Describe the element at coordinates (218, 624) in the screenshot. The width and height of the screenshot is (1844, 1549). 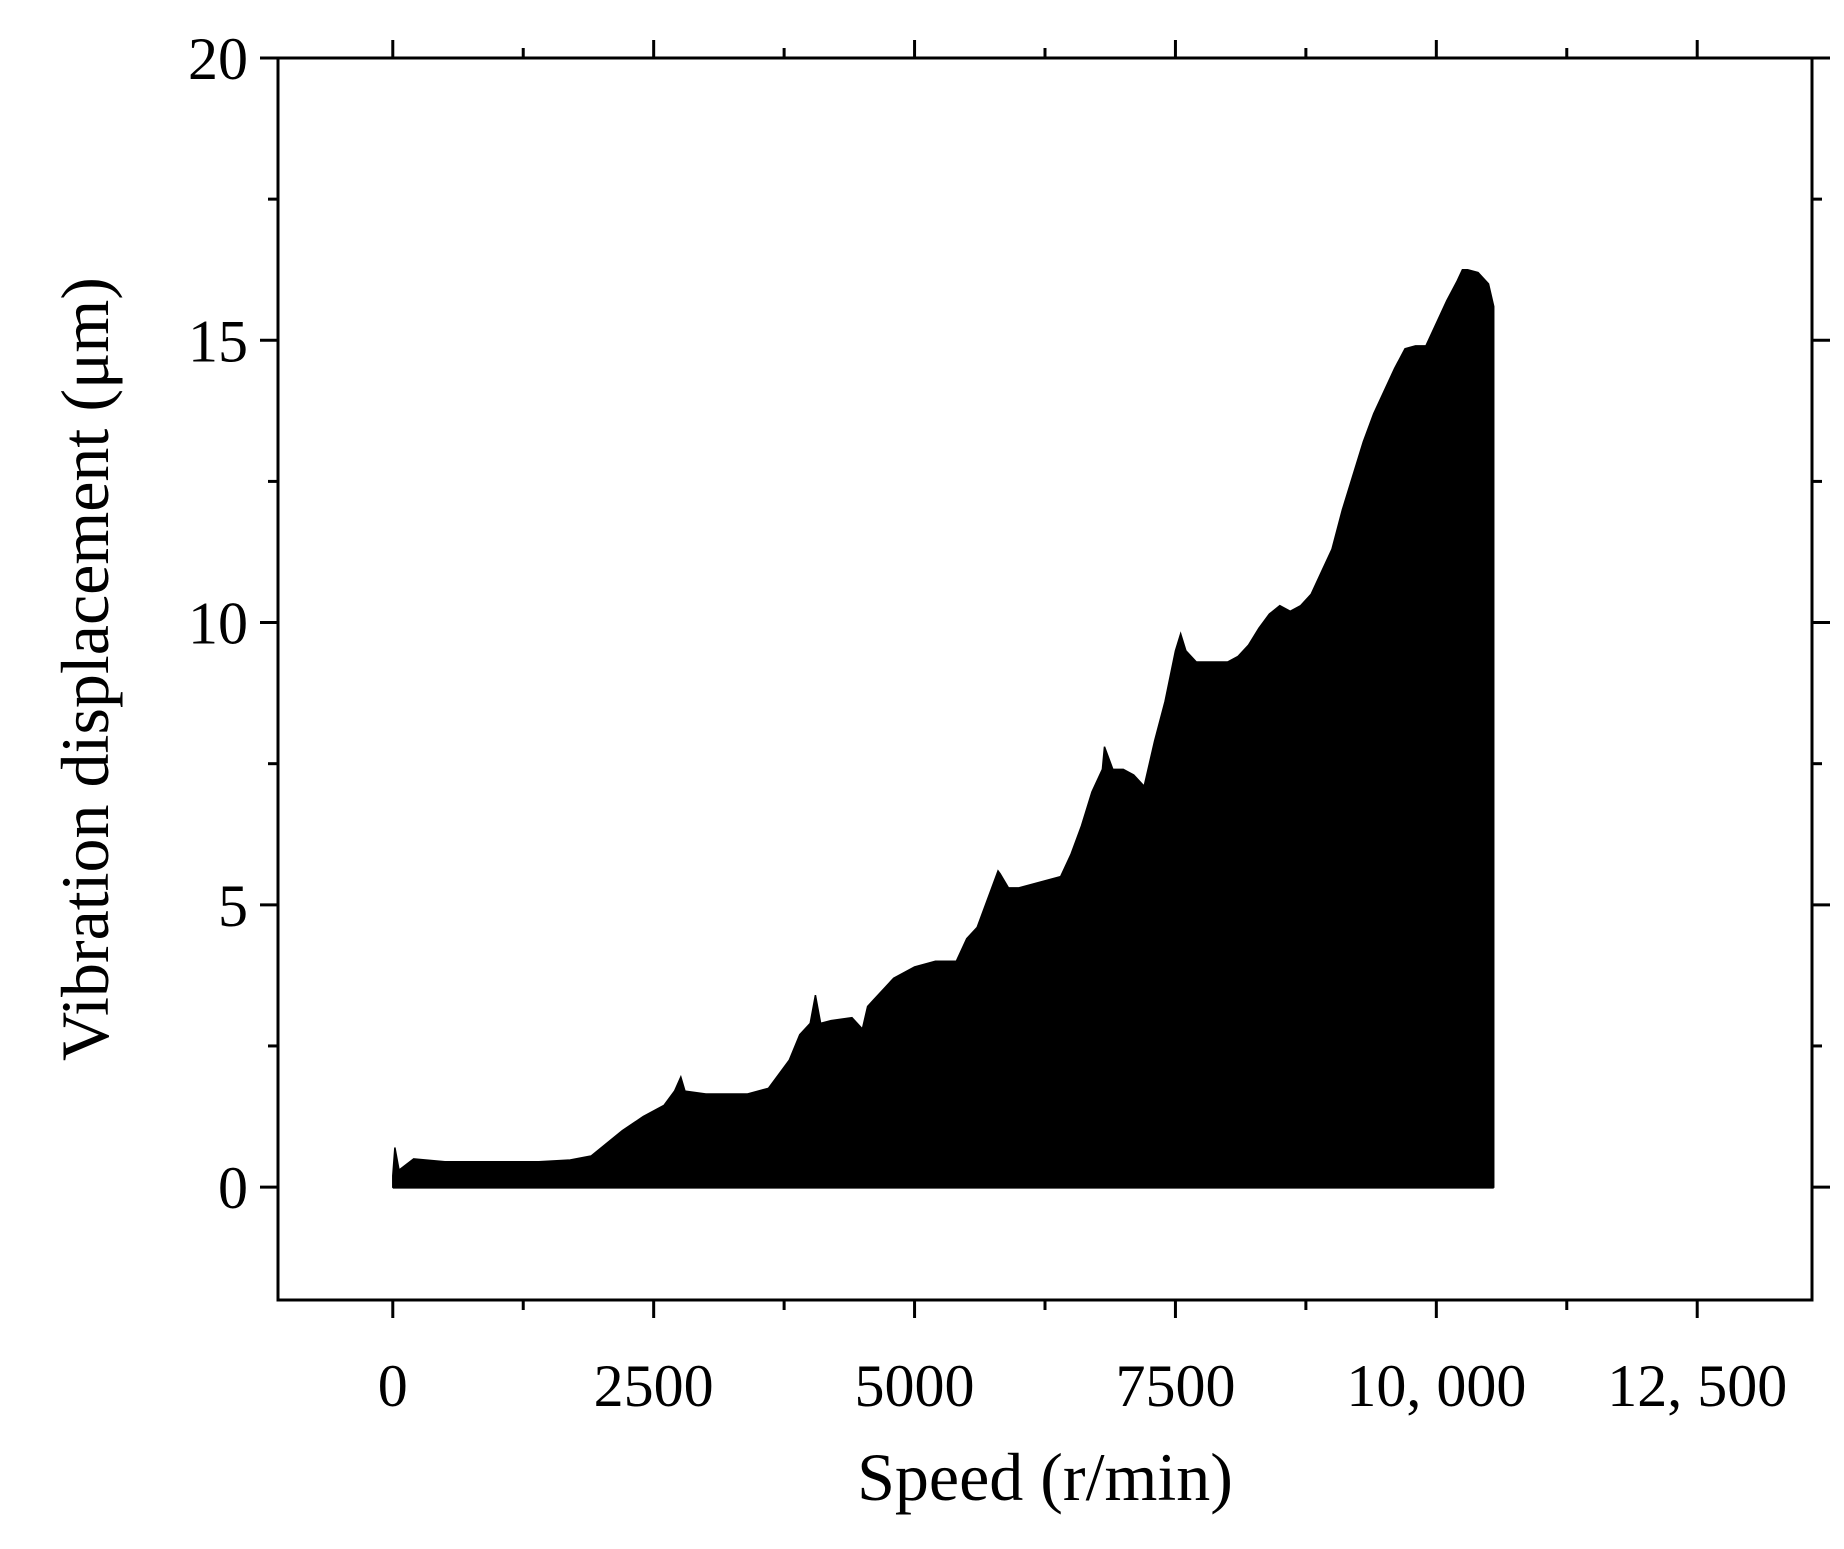
I see `y-tick-label: 10` at that location.